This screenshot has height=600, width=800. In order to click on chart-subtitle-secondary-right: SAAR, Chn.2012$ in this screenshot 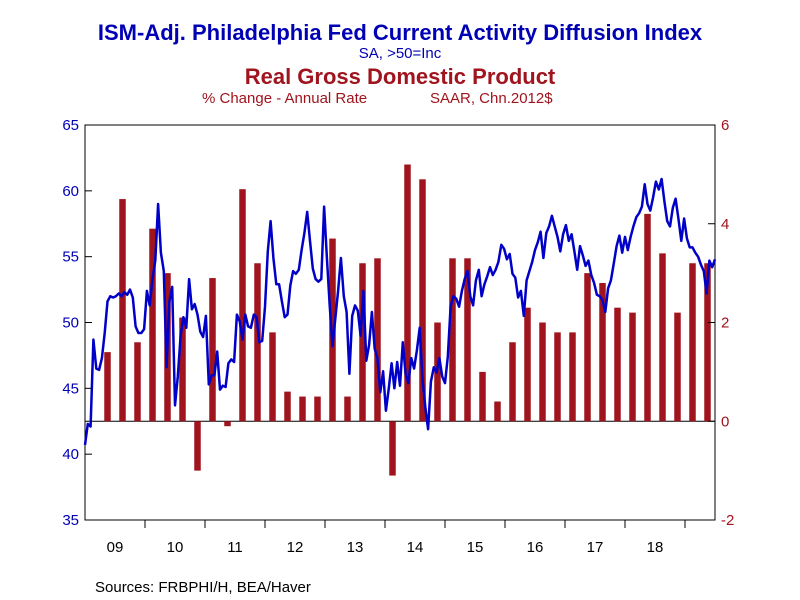, I will do `click(491, 98)`.